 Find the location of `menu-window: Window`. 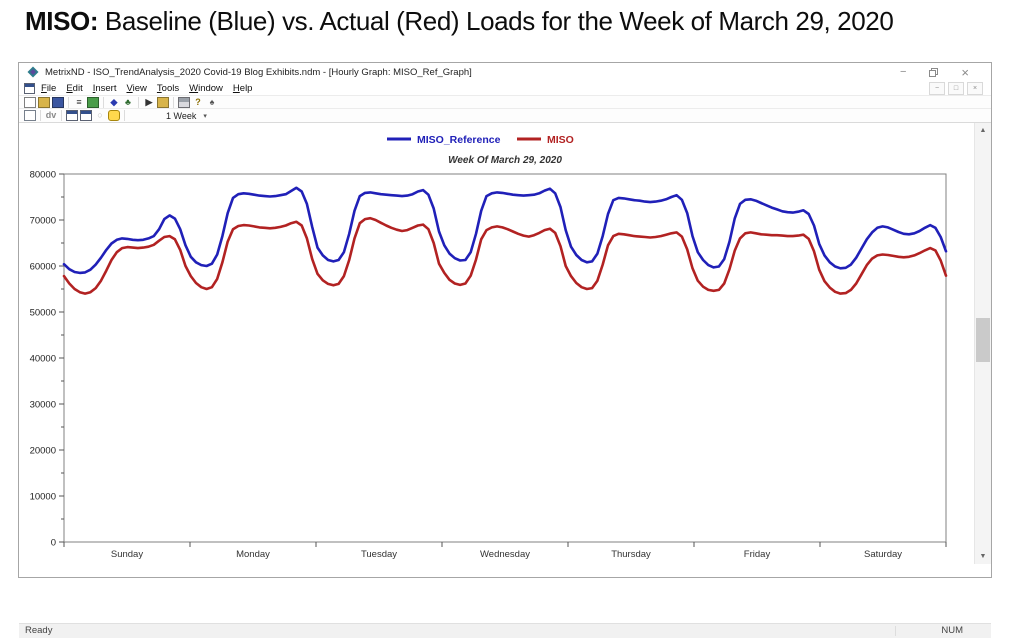

menu-window: Window is located at coordinates (206, 88).